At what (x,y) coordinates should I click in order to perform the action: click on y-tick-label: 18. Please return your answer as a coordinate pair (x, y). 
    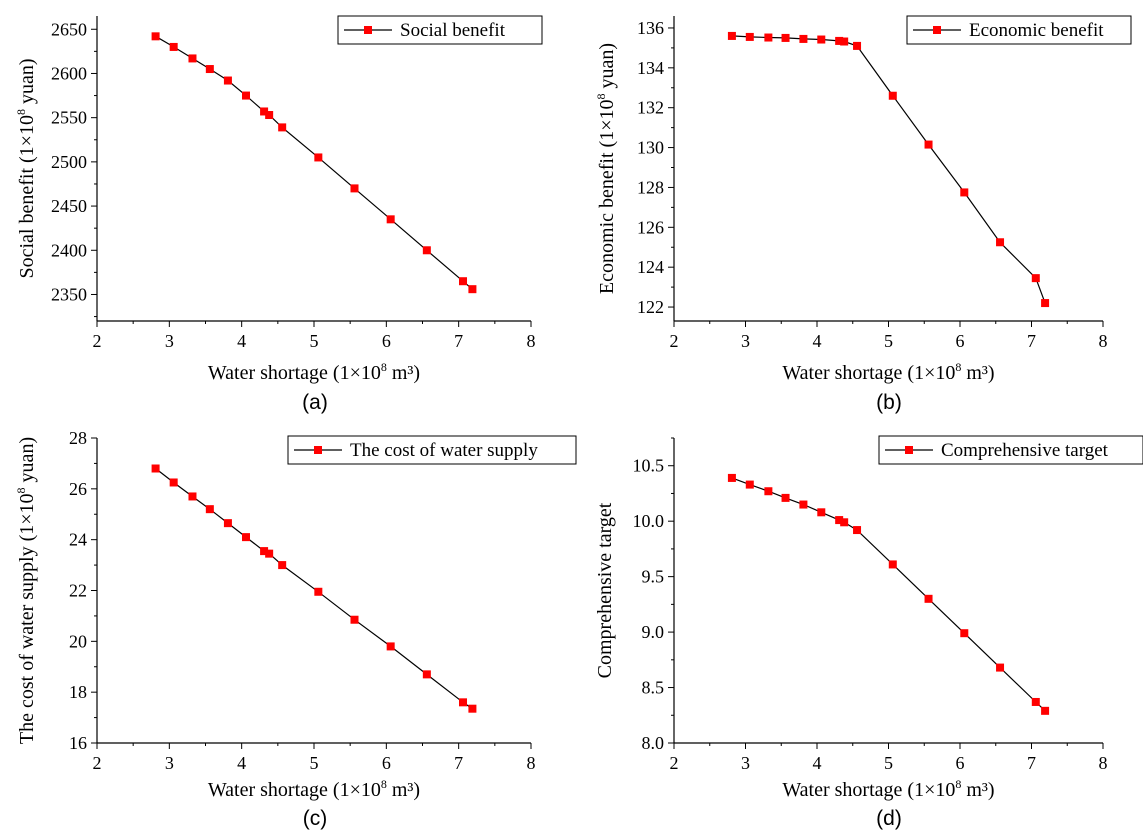
    Looking at the image, I should click on (78, 692).